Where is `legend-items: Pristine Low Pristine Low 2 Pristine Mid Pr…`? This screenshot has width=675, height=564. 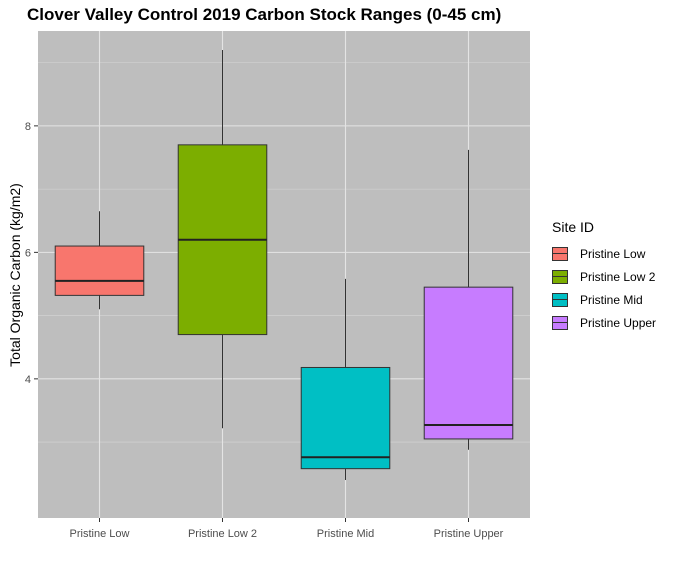
legend-items: Pristine Low Pristine Low 2 Pristine Mid Pr… is located at coordinates (604, 288).